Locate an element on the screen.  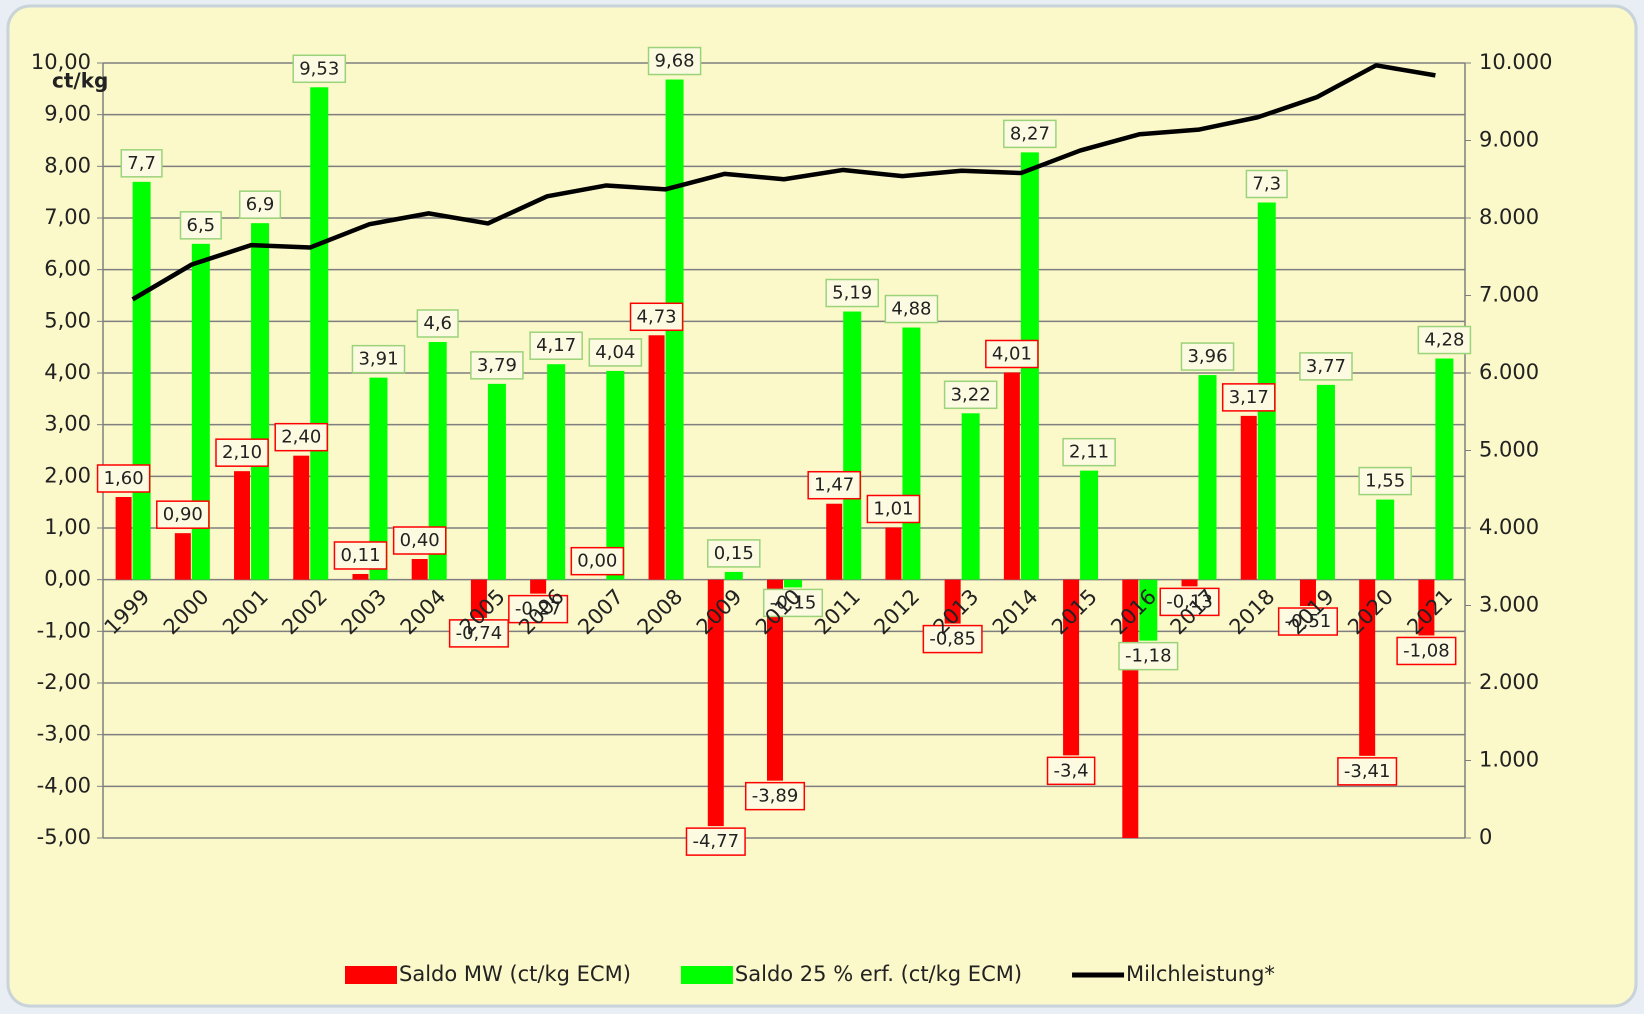
data-label: -3,41 is located at coordinates (1367, 771).